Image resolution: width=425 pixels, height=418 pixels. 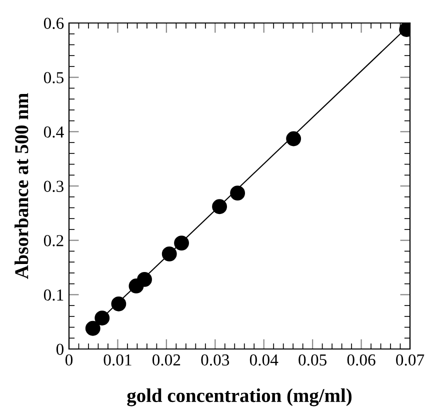 What do you see at coordinates (312, 360) in the screenshot?
I see `x-tick-label: 0.05` at bounding box center [312, 360].